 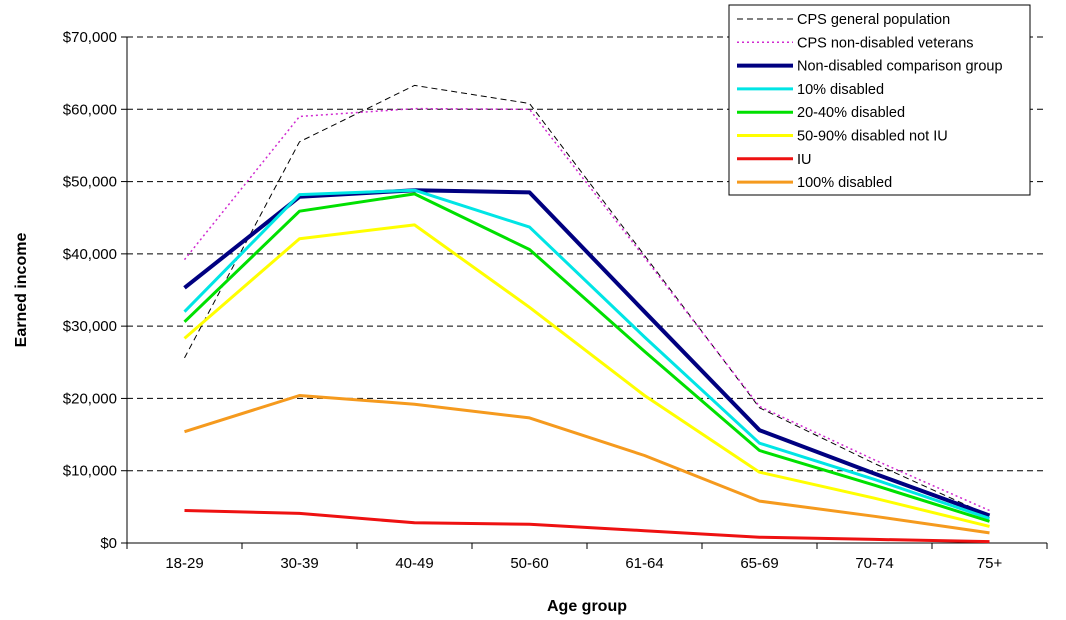 I want to click on y-axis-title: Earned income, so click(x=21, y=290).